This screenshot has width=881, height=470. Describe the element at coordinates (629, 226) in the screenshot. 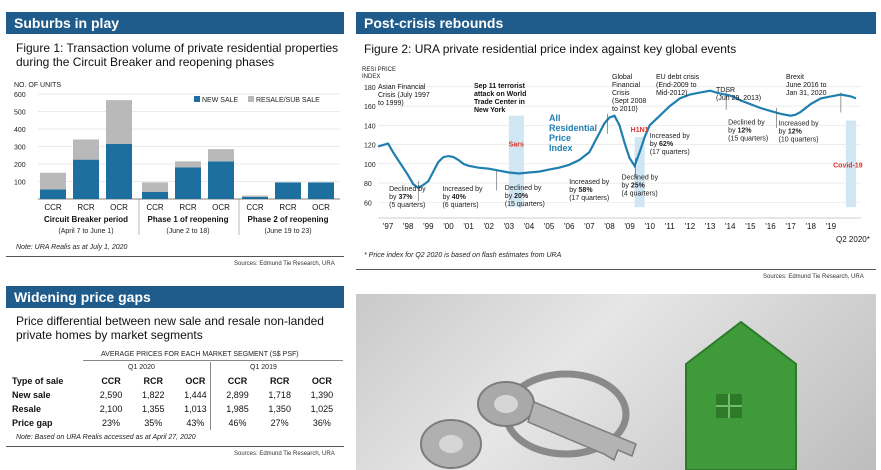

I see `line-xtick-label: '09` at that location.